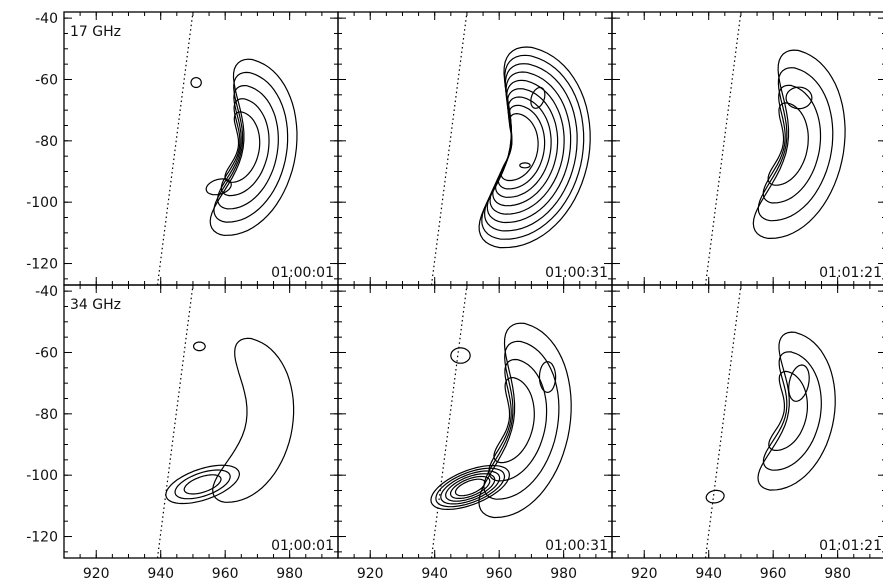 This screenshot has height=584, width=883. Describe the element at coordinates (95, 305) in the screenshot. I see `frequency-label: 34 GHz` at that location.